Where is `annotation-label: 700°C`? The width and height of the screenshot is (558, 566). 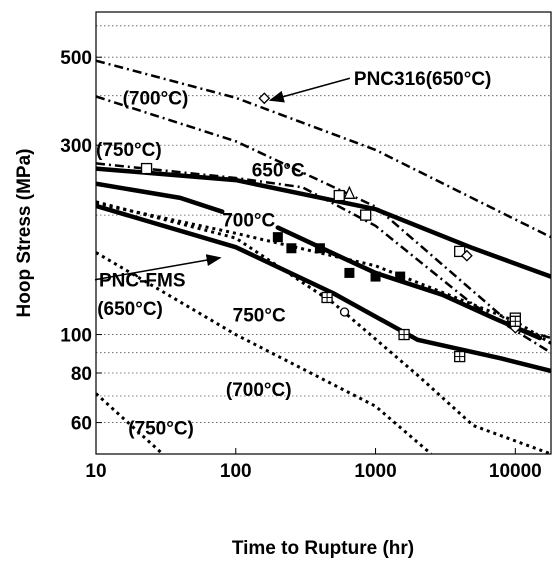
annotation-label: 700°C is located at coordinates (248, 221).